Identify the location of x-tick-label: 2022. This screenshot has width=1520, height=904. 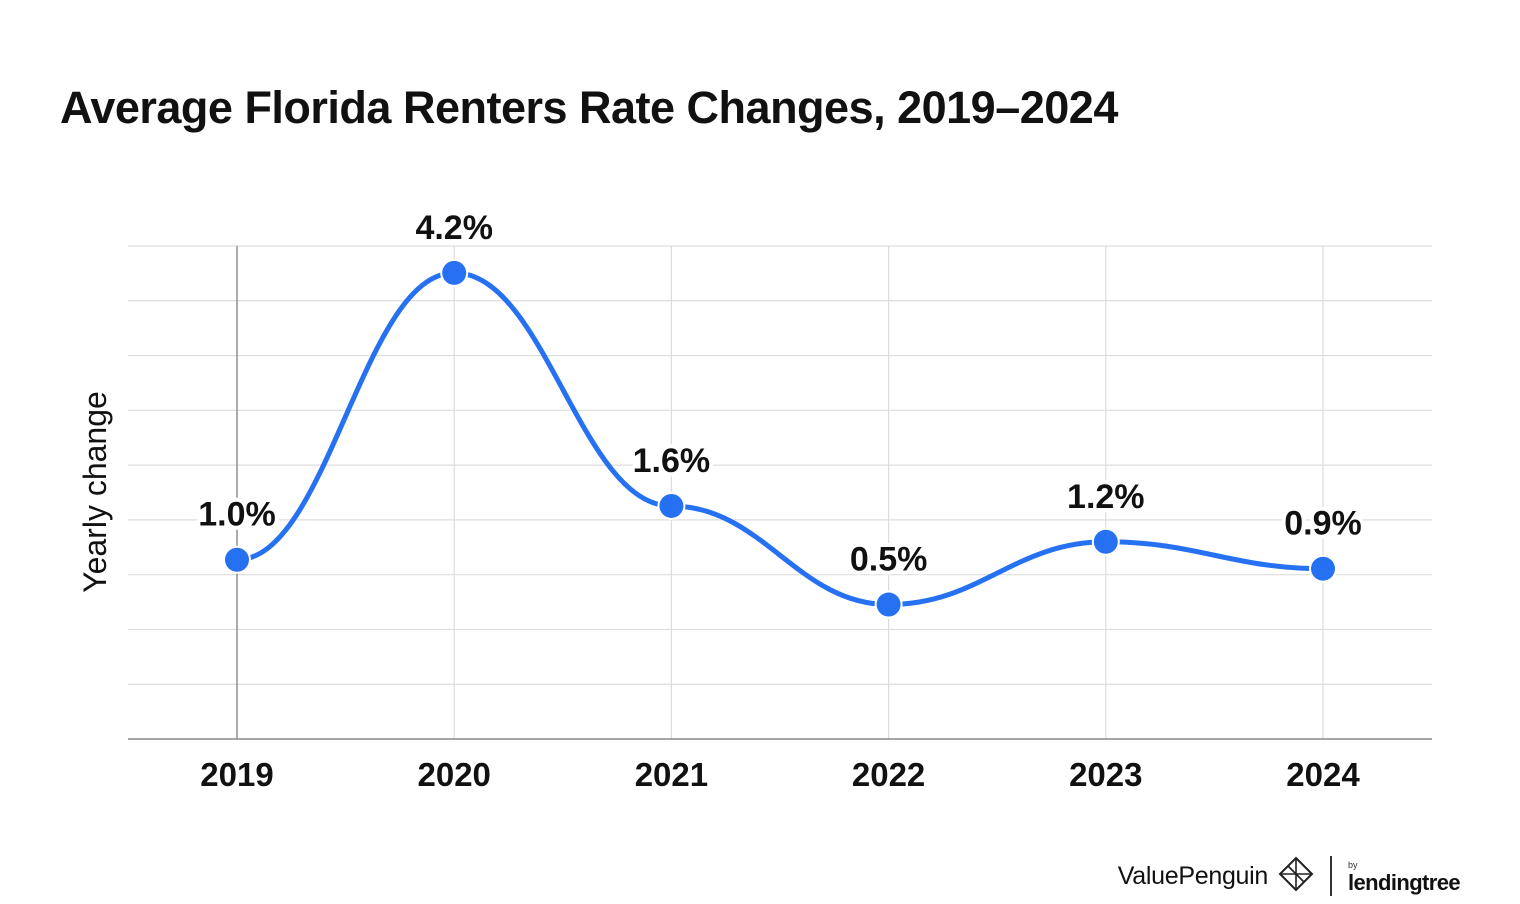
(888, 774).